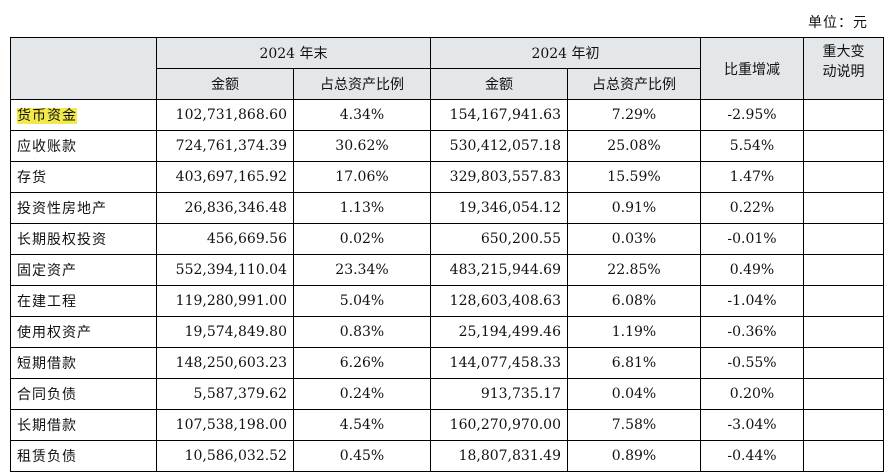 This screenshot has height=474, width=894. Describe the element at coordinates (62, 240) in the screenshot. I see `row-item-label: 长期股权投资` at that location.